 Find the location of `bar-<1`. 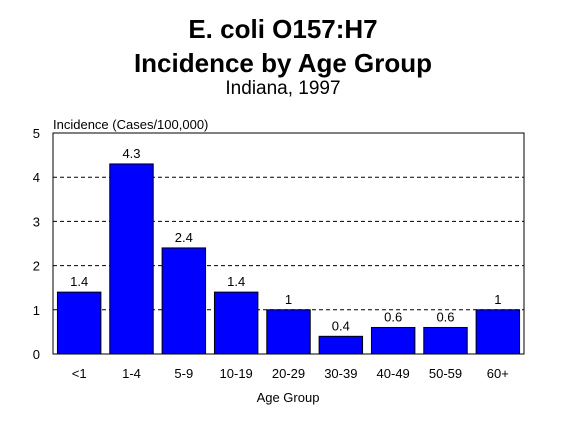

bar-<1 is located at coordinates (79, 323).